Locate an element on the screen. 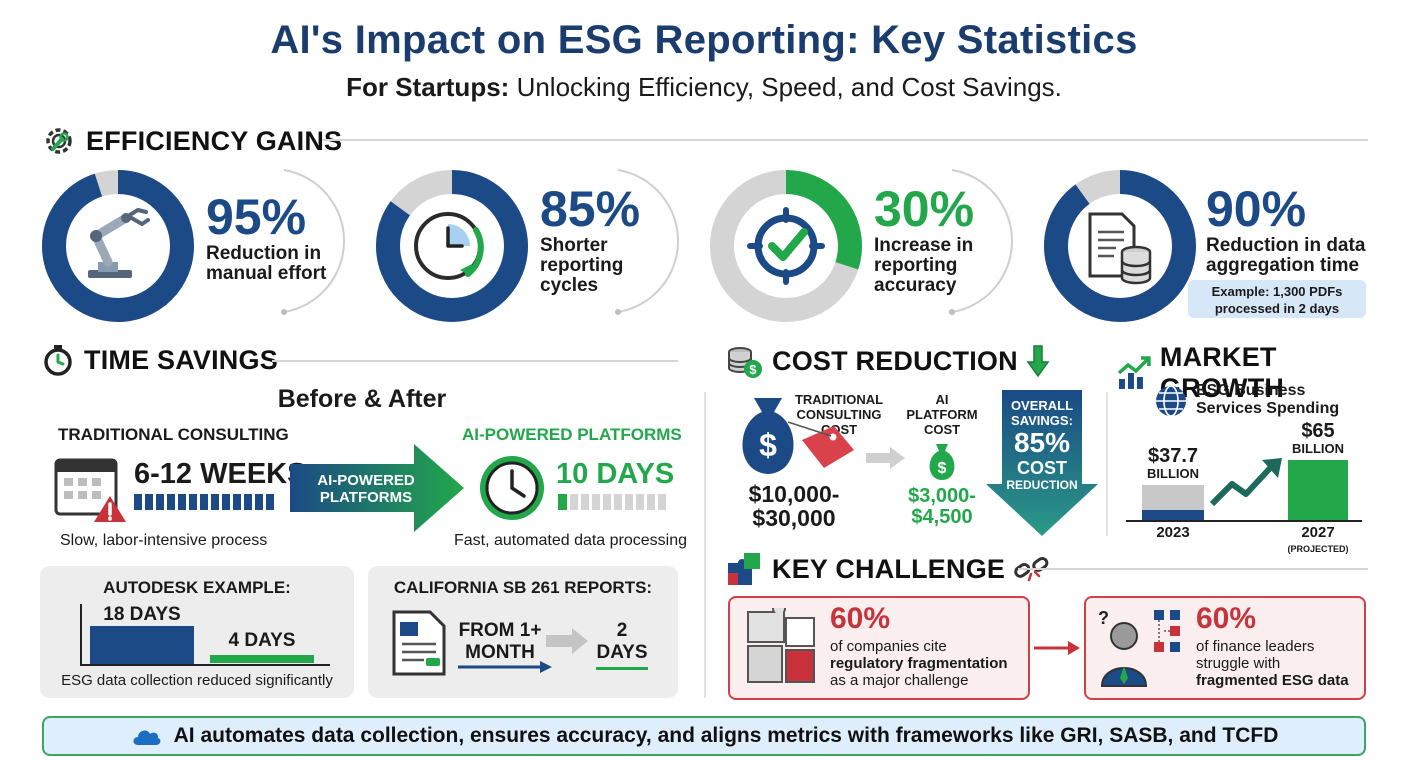 The height and width of the screenshot is (768, 1408). ai-label: AI-POWERED PLATFORMS is located at coordinates (572, 434).